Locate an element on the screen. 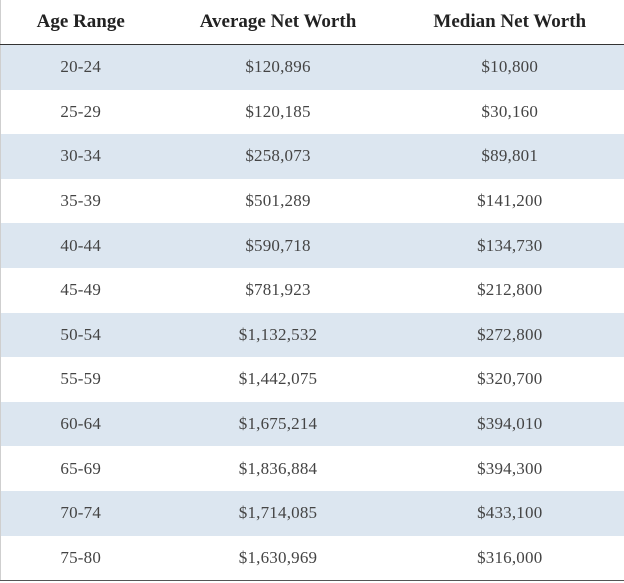  table-row: 45-49 $781,923 $212,800 is located at coordinates (312, 290).